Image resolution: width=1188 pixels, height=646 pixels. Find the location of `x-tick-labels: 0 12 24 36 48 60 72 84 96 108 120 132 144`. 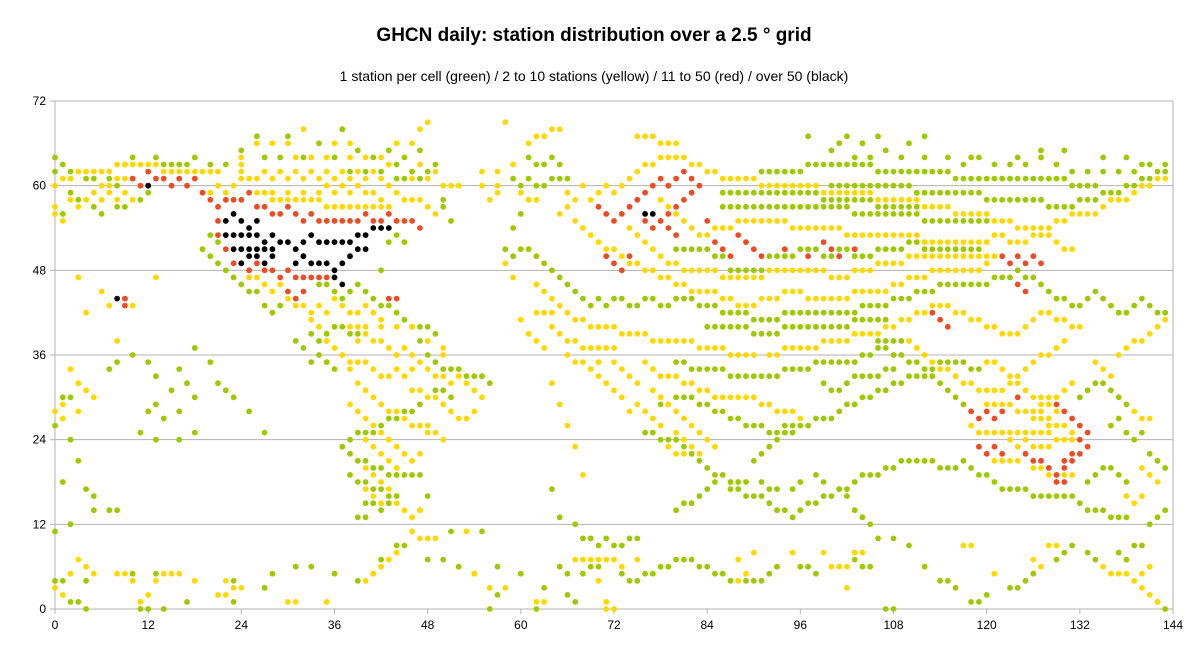

x-tick-labels: 0 12 24 36 48 60 72 84 96 108 120 132 144 is located at coordinates (618, 625).